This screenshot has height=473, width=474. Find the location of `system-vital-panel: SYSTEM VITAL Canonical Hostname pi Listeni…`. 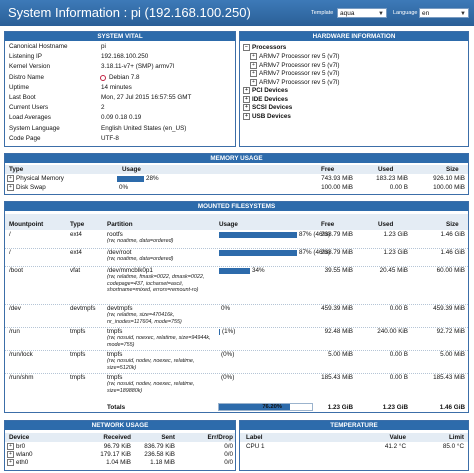

system-vital-panel: SYSTEM VITAL Canonical Hostname pi Listeni… is located at coordinates (120, 89).